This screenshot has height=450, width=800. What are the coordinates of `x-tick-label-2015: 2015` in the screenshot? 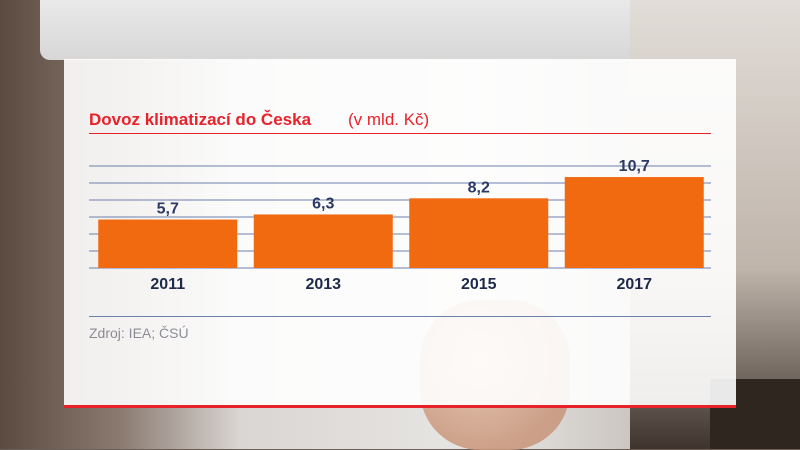 It's located at (479, 284).